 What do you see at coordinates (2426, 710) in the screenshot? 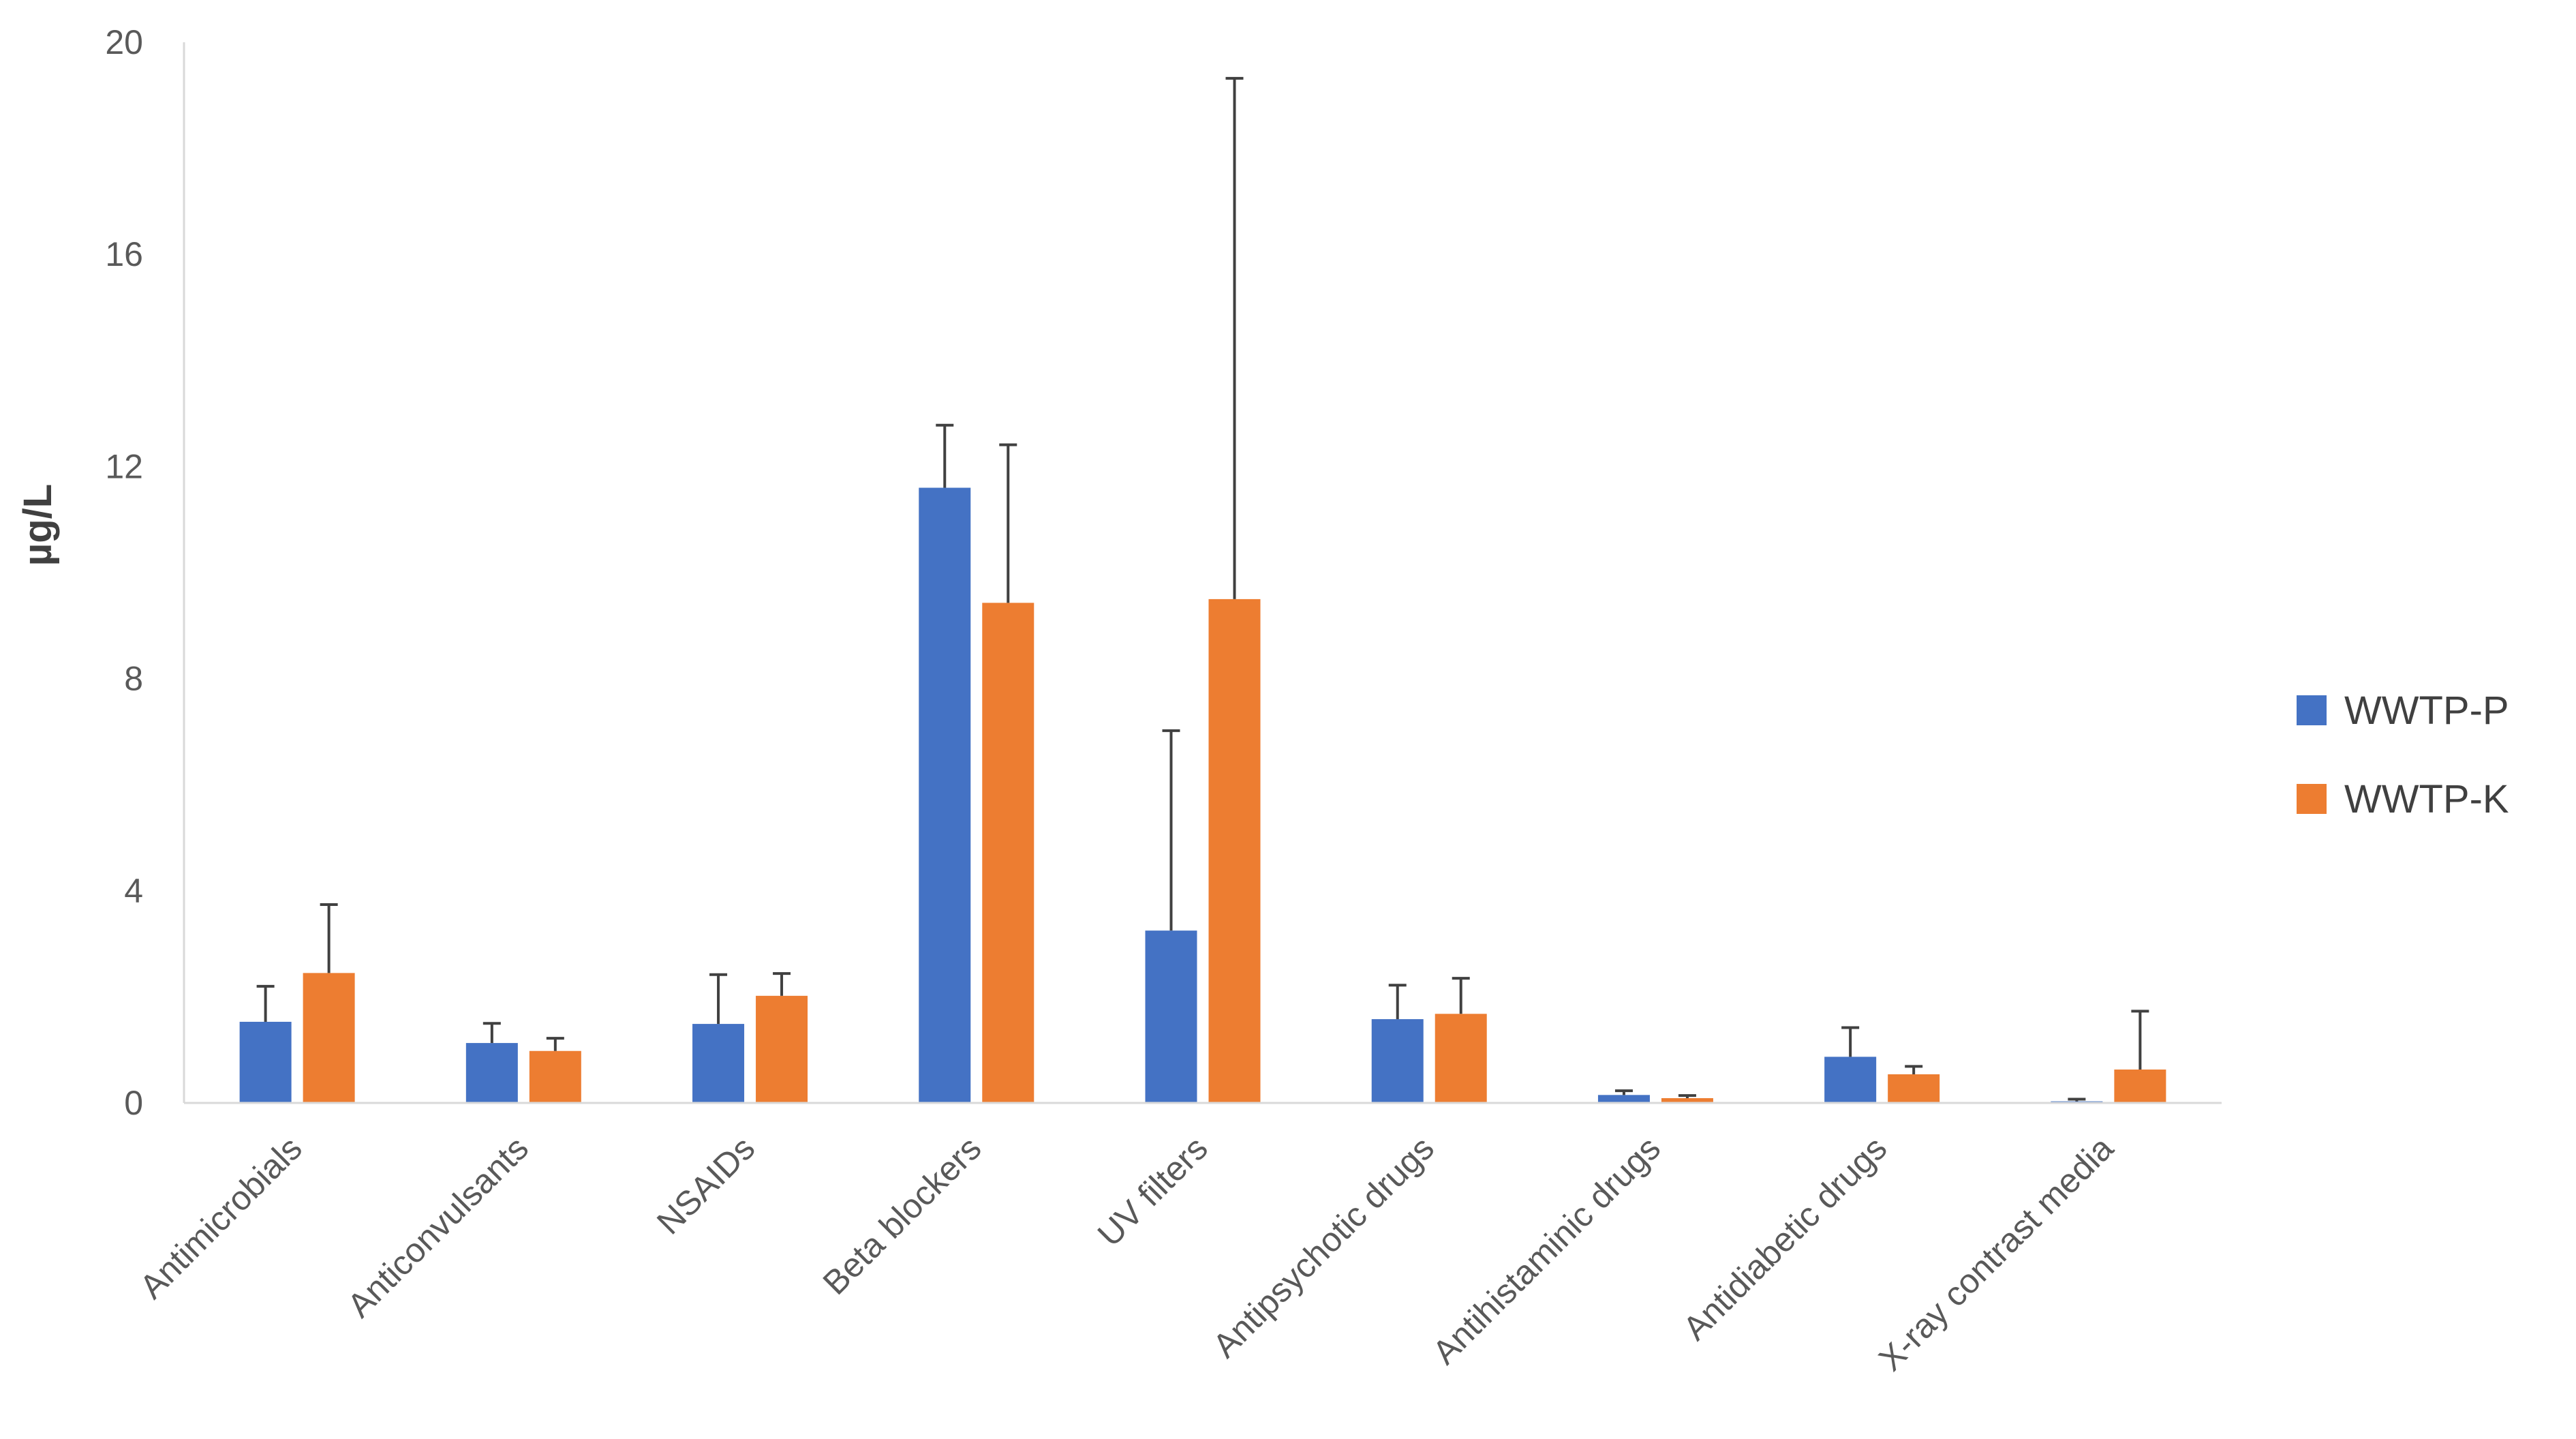
I see `legend-label: WWTP-P` at bounding box center [2426, 710].